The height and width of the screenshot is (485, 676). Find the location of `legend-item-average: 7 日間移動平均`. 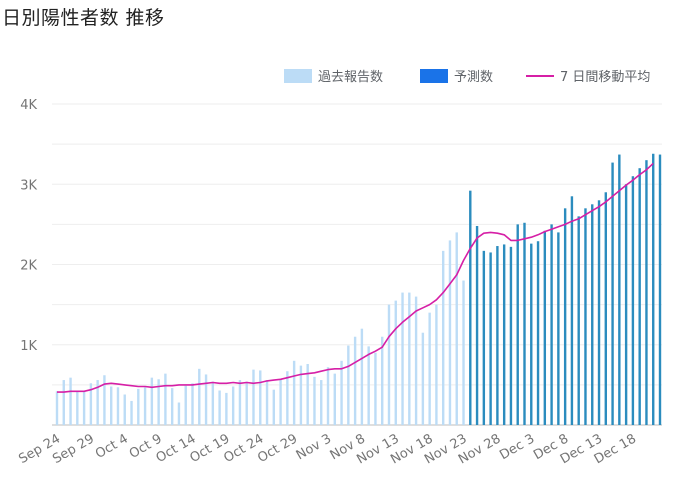

legend-item-average: 7 日間移動平均 is located at coordinates (588, 75).